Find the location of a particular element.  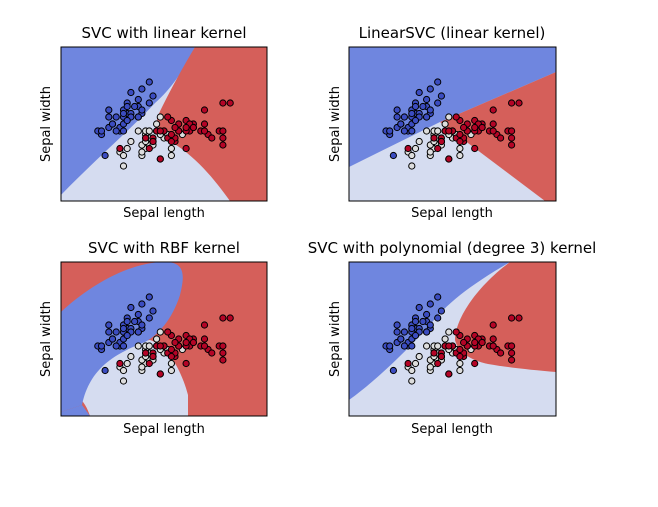

subplot-title: SVC with polynomial (degree 3) kernel is located at coordinates (452, 248).